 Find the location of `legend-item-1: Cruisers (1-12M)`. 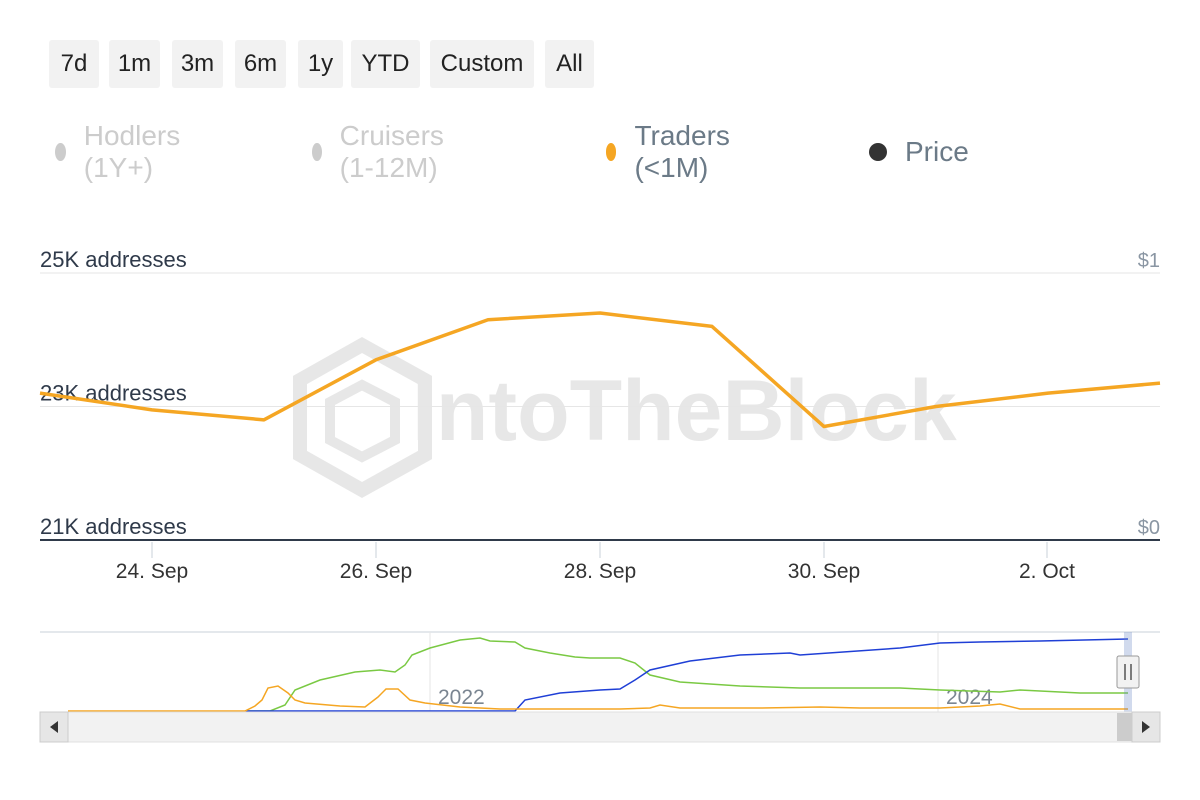

legend-item-1: Cruisers (1-12M) is located at coordinates (382, 151).